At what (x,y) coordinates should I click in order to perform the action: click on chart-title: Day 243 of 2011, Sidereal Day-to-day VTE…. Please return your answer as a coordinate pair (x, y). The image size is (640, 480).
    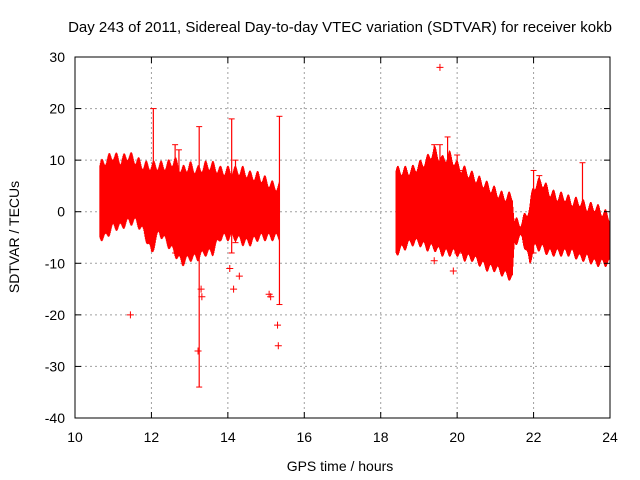
    Looking at the image, I should click on (340, 27).